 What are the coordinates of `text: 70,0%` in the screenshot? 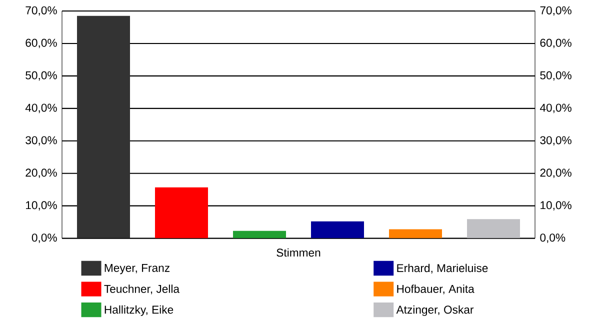 It's located at (556, 11).